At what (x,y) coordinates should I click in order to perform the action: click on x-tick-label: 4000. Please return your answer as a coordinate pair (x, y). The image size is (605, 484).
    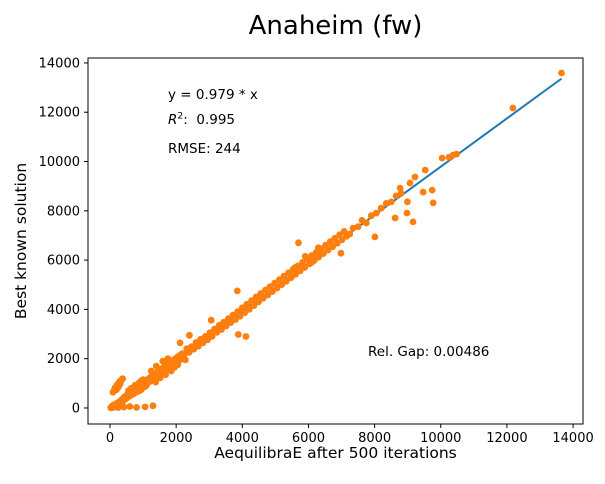
    Looking at the image, I should click on (242, 438).